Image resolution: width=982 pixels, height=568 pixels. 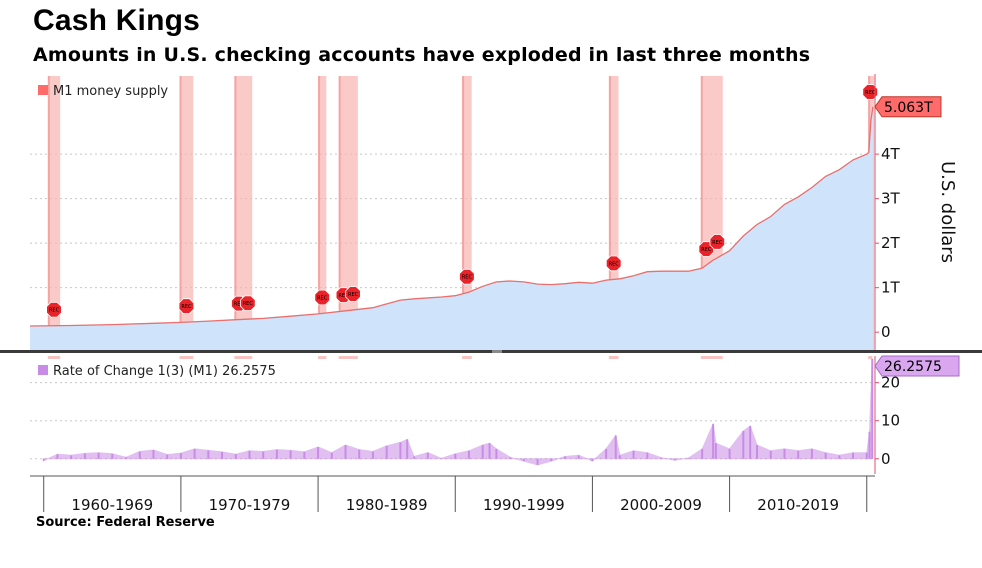 I want to click on top-y-tick-label: 0, so click(x=886, y=332).